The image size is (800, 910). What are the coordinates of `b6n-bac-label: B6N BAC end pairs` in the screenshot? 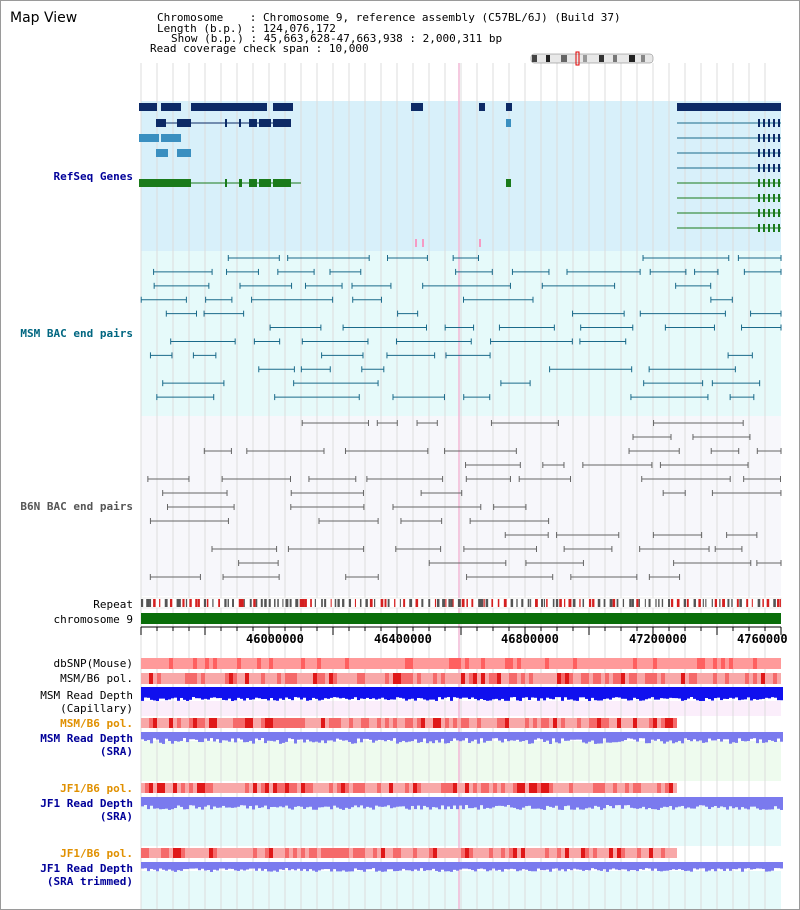 It's located at (76, 506).